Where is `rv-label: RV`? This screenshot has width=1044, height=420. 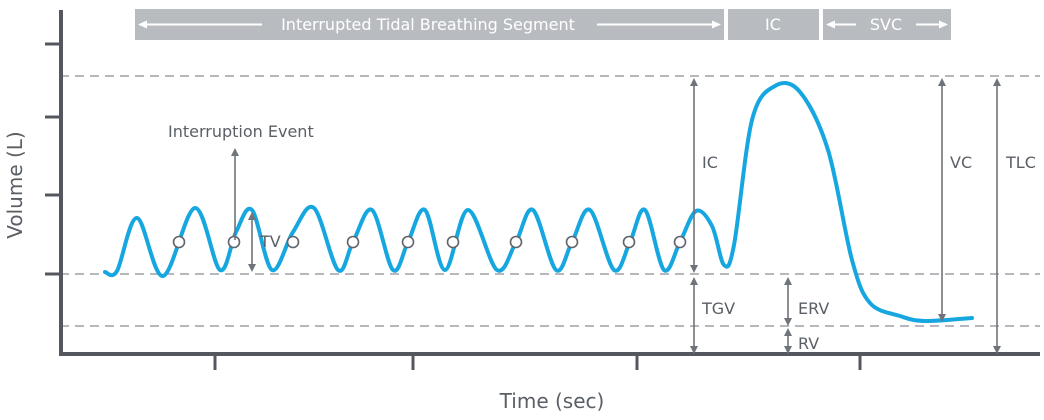 rv-label: RV is located at coordinates (808, 343).